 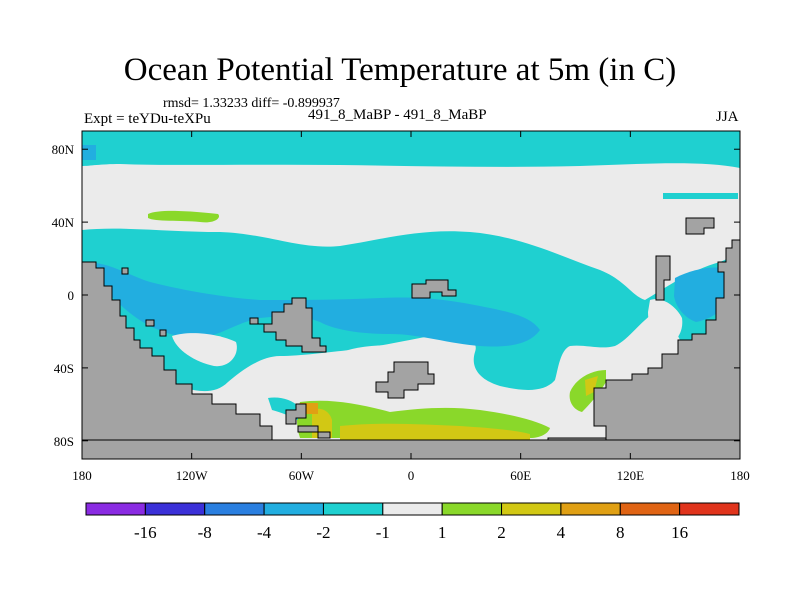 I want to click on field-yellow-se, so click(x=591, y=386).